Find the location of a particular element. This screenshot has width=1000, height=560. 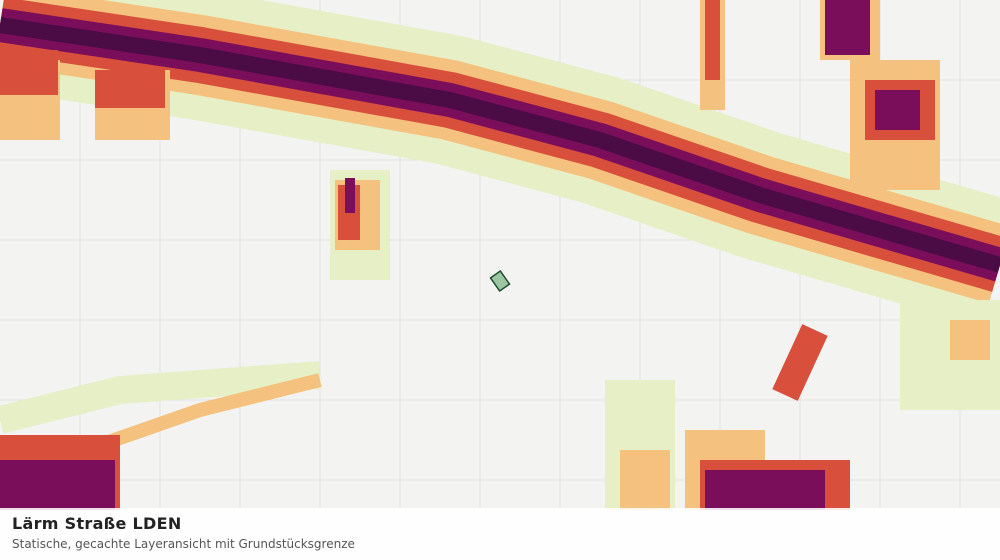

map-title: Lärm Straße LDEN is located at coordinates (97, 523).